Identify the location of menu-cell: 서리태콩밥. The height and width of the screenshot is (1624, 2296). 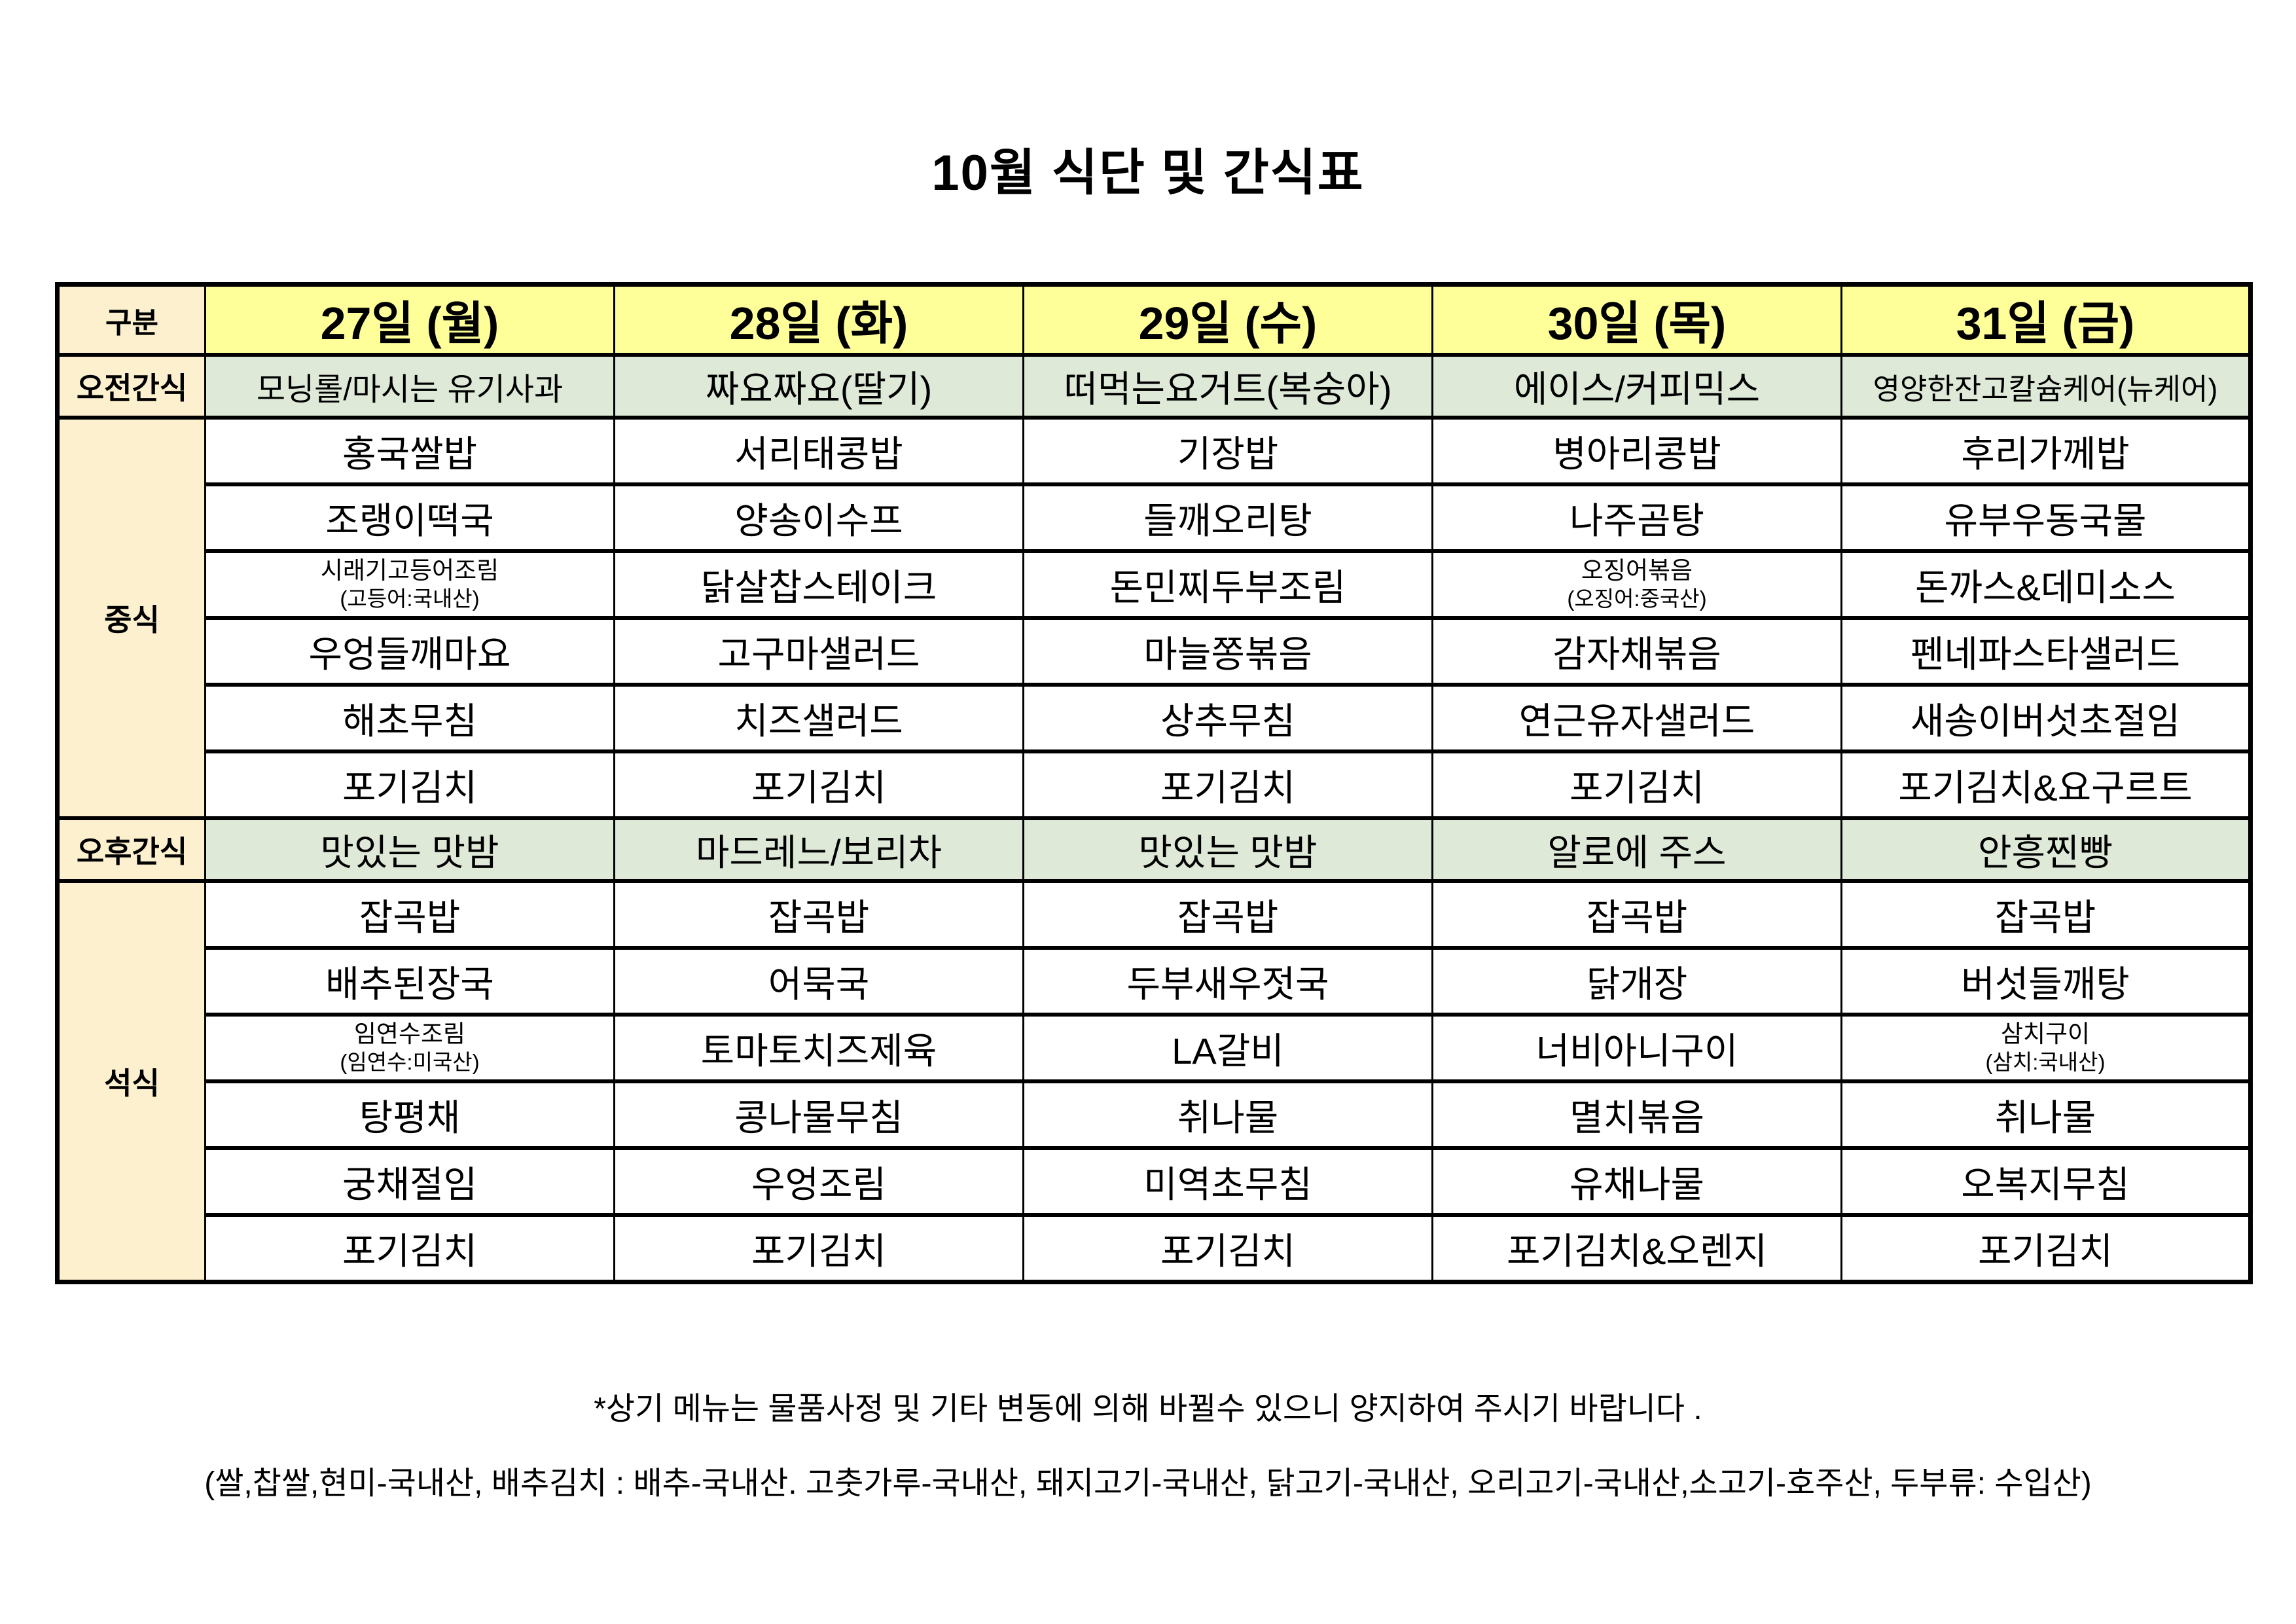
(819, 451).